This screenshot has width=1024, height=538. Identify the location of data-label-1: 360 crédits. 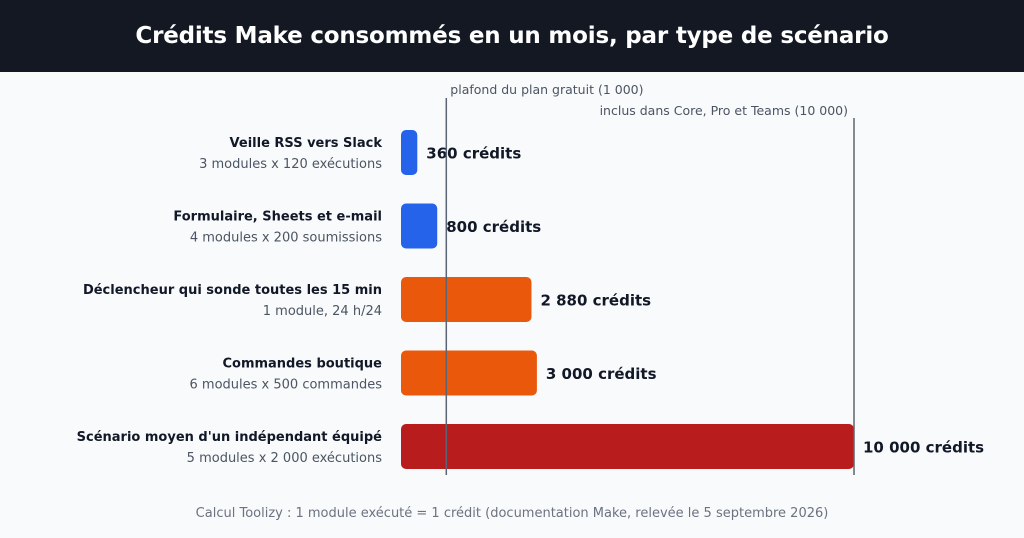
(473, 154).